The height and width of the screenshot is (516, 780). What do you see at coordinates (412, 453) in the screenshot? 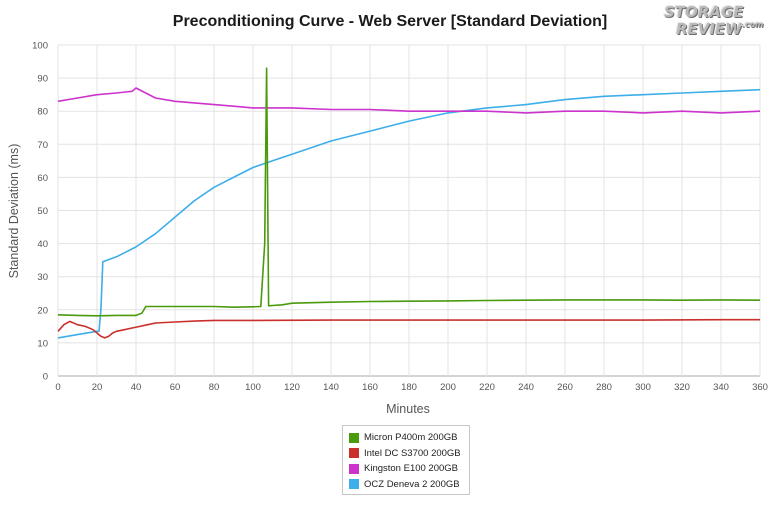
I see `legend-label: Intel DC S3700 200GB` at bounding box center [412, 453].